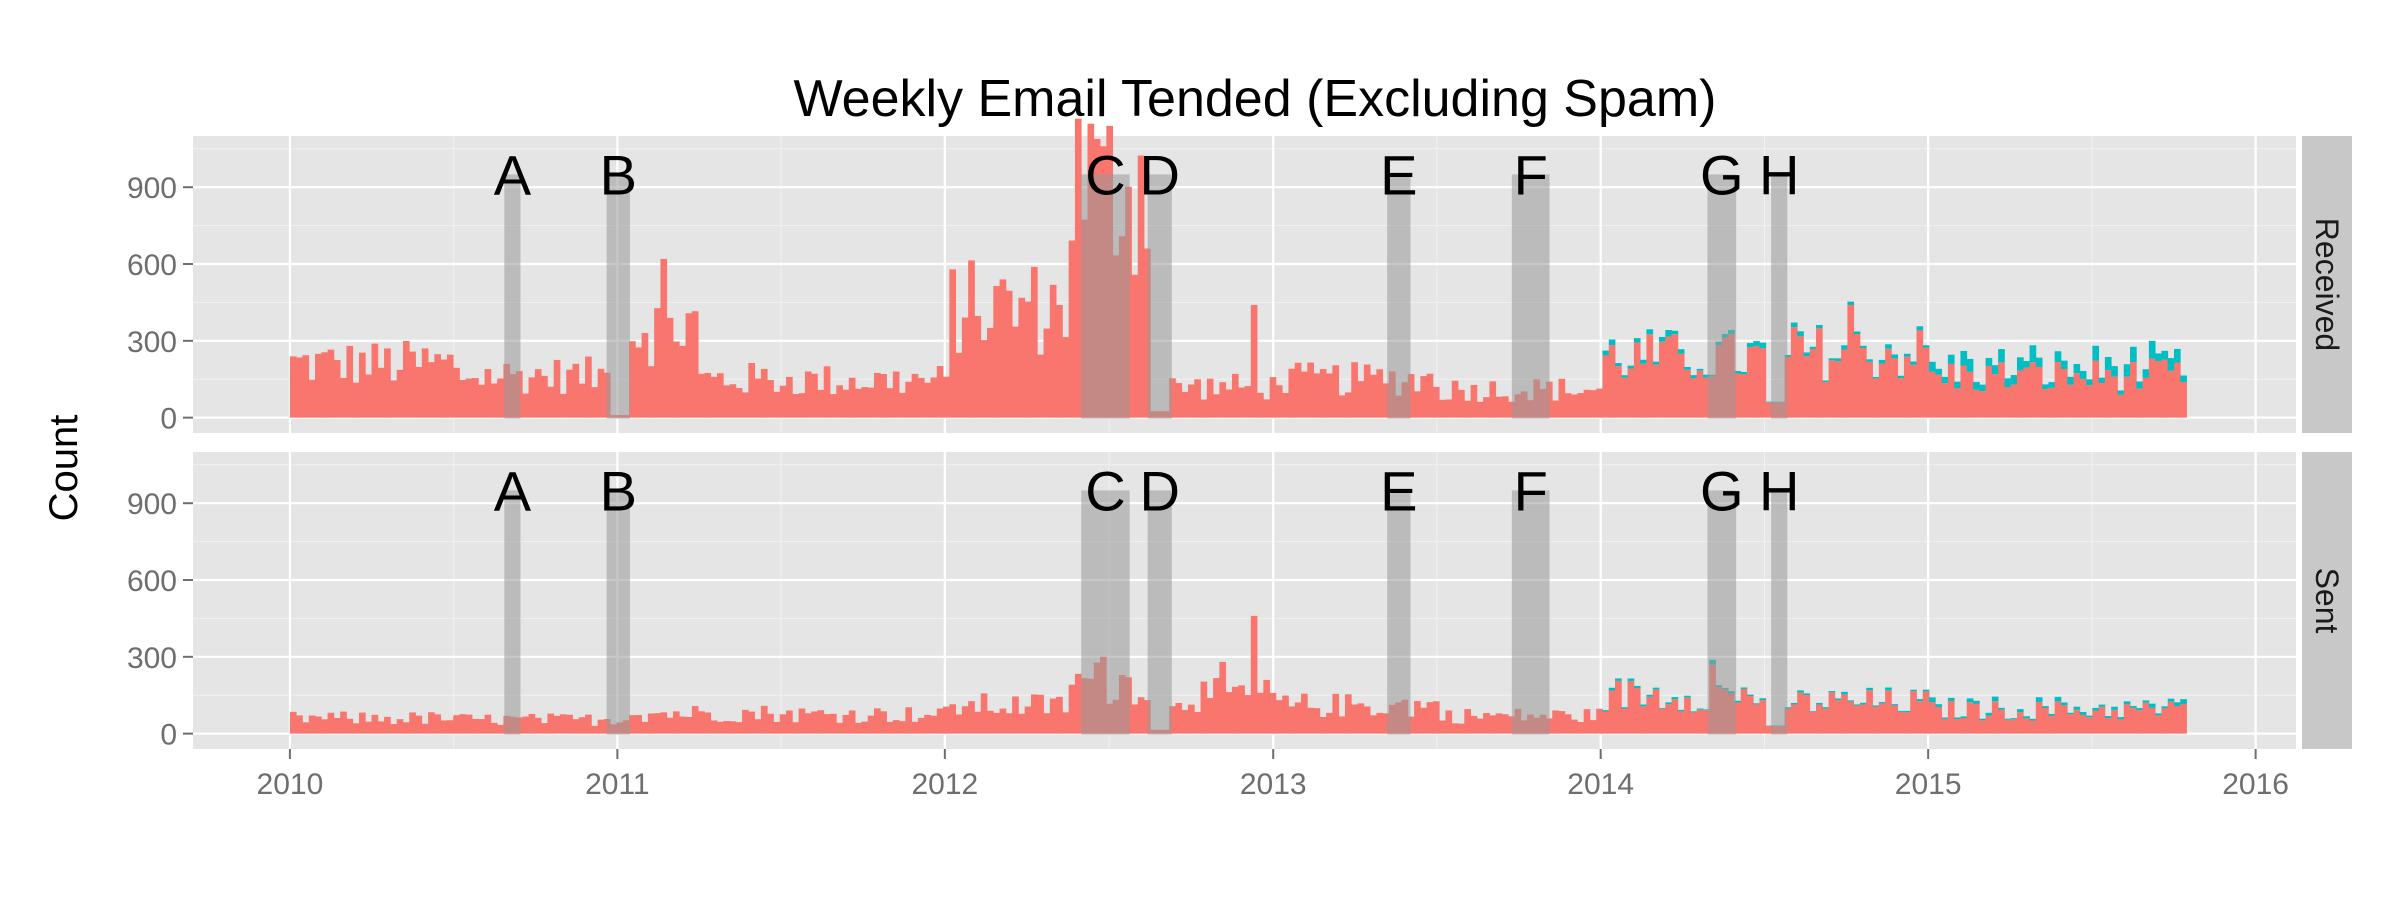 The width and height of the screenshot is (2400, 900). I want to click on event-shade-b, so click(618, 612).